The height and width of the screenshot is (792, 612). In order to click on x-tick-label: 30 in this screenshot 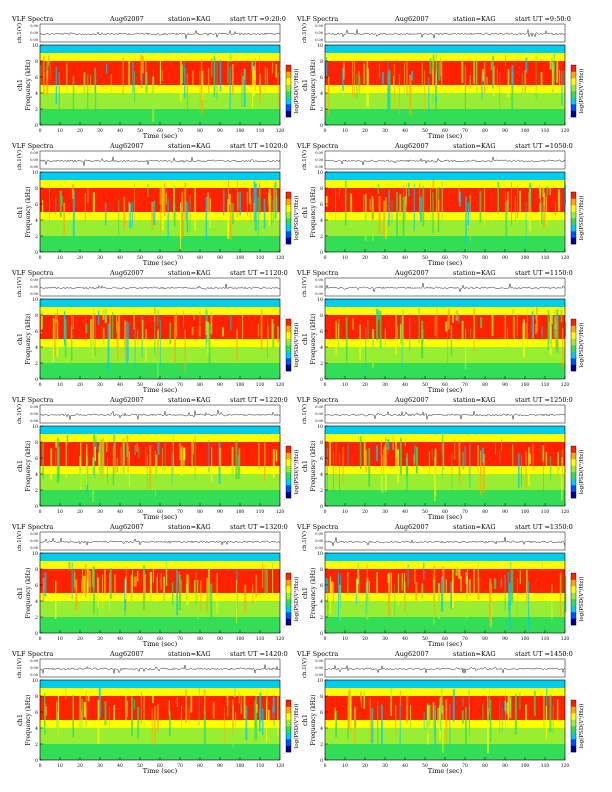, I will do `click(100, 766)`.